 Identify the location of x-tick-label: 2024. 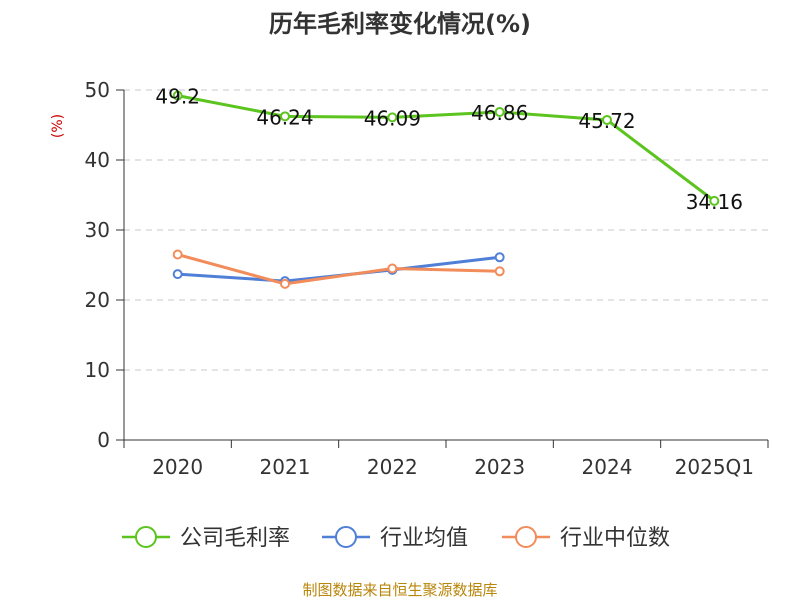
(607, 467).